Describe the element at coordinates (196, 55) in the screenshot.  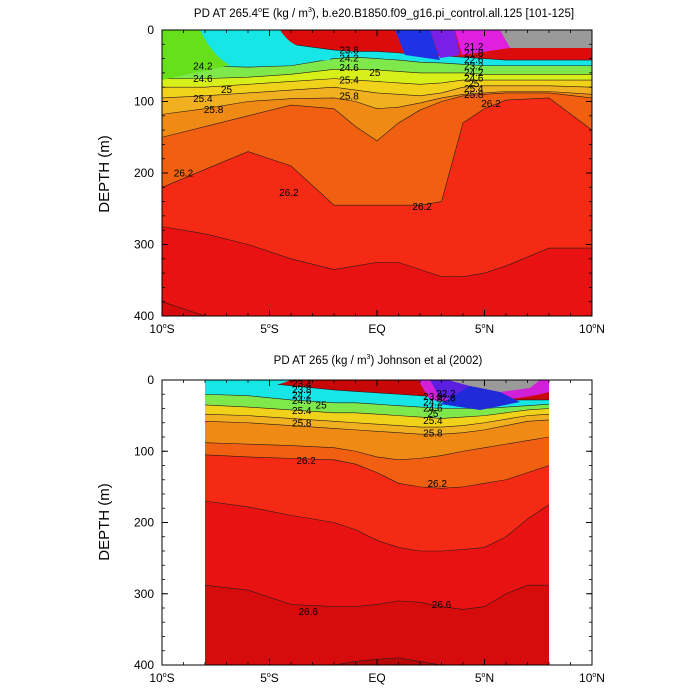
I see `surface-green-patch` at that location.